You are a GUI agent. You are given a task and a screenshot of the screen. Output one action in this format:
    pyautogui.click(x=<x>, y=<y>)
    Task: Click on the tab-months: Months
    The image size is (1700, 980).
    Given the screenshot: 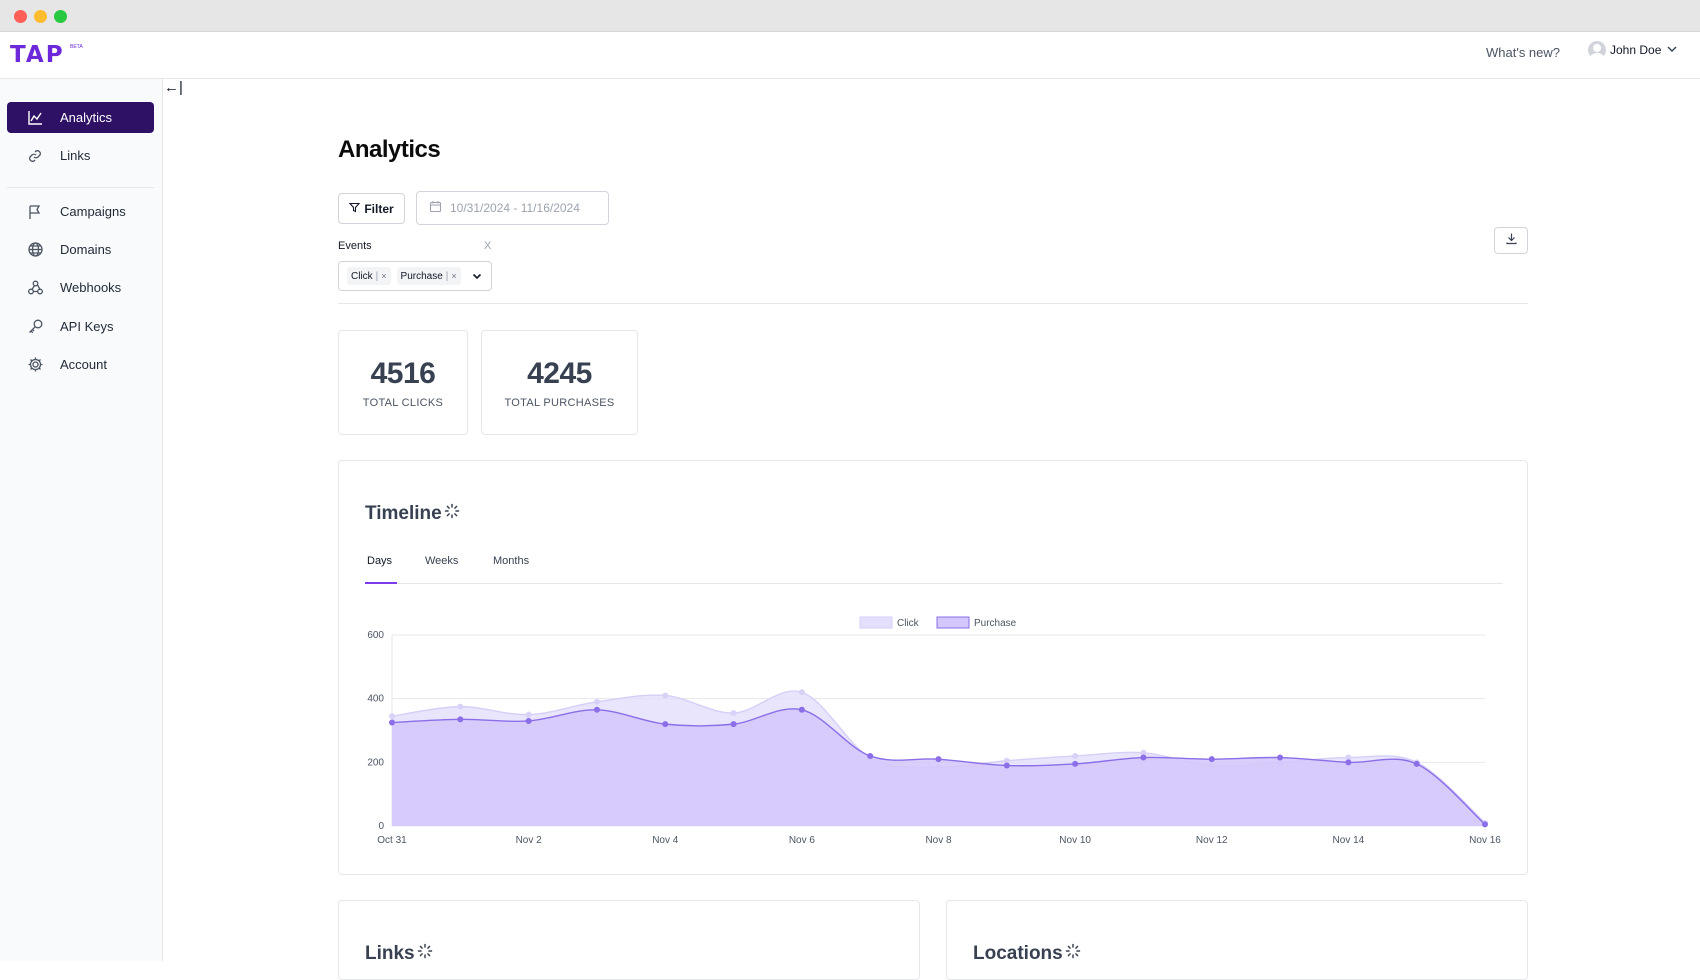 What is the action you would take?
    pyautogui.click(x=511, y=561)
    